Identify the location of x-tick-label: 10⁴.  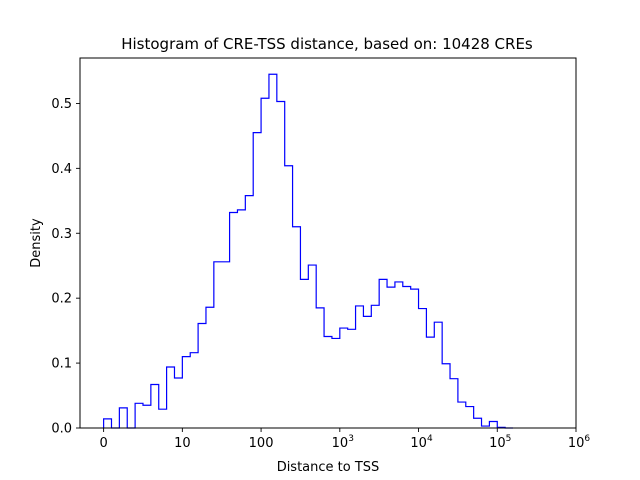
(421, 442).